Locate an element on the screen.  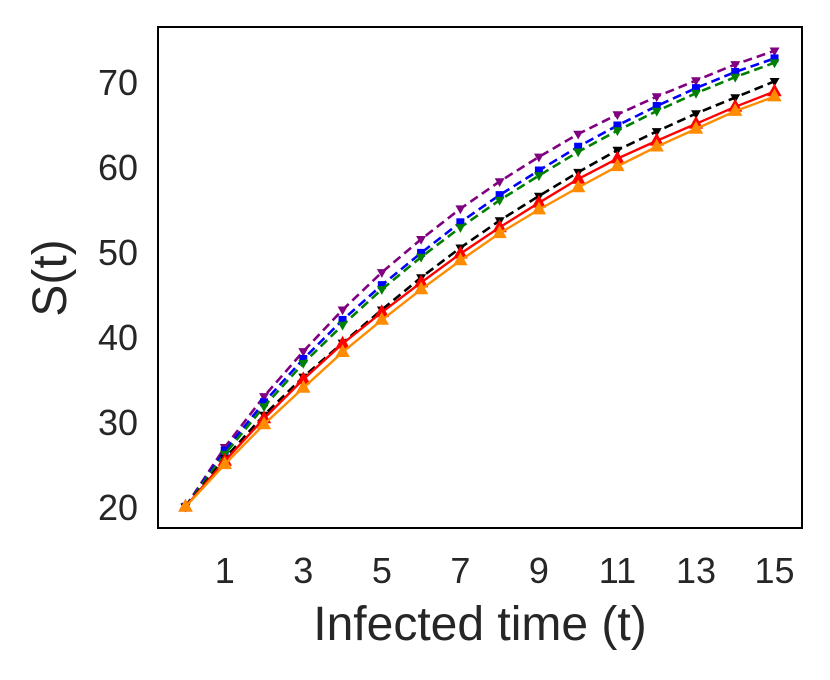
x-tick-label: 7 is located at coordinates (460, 570).